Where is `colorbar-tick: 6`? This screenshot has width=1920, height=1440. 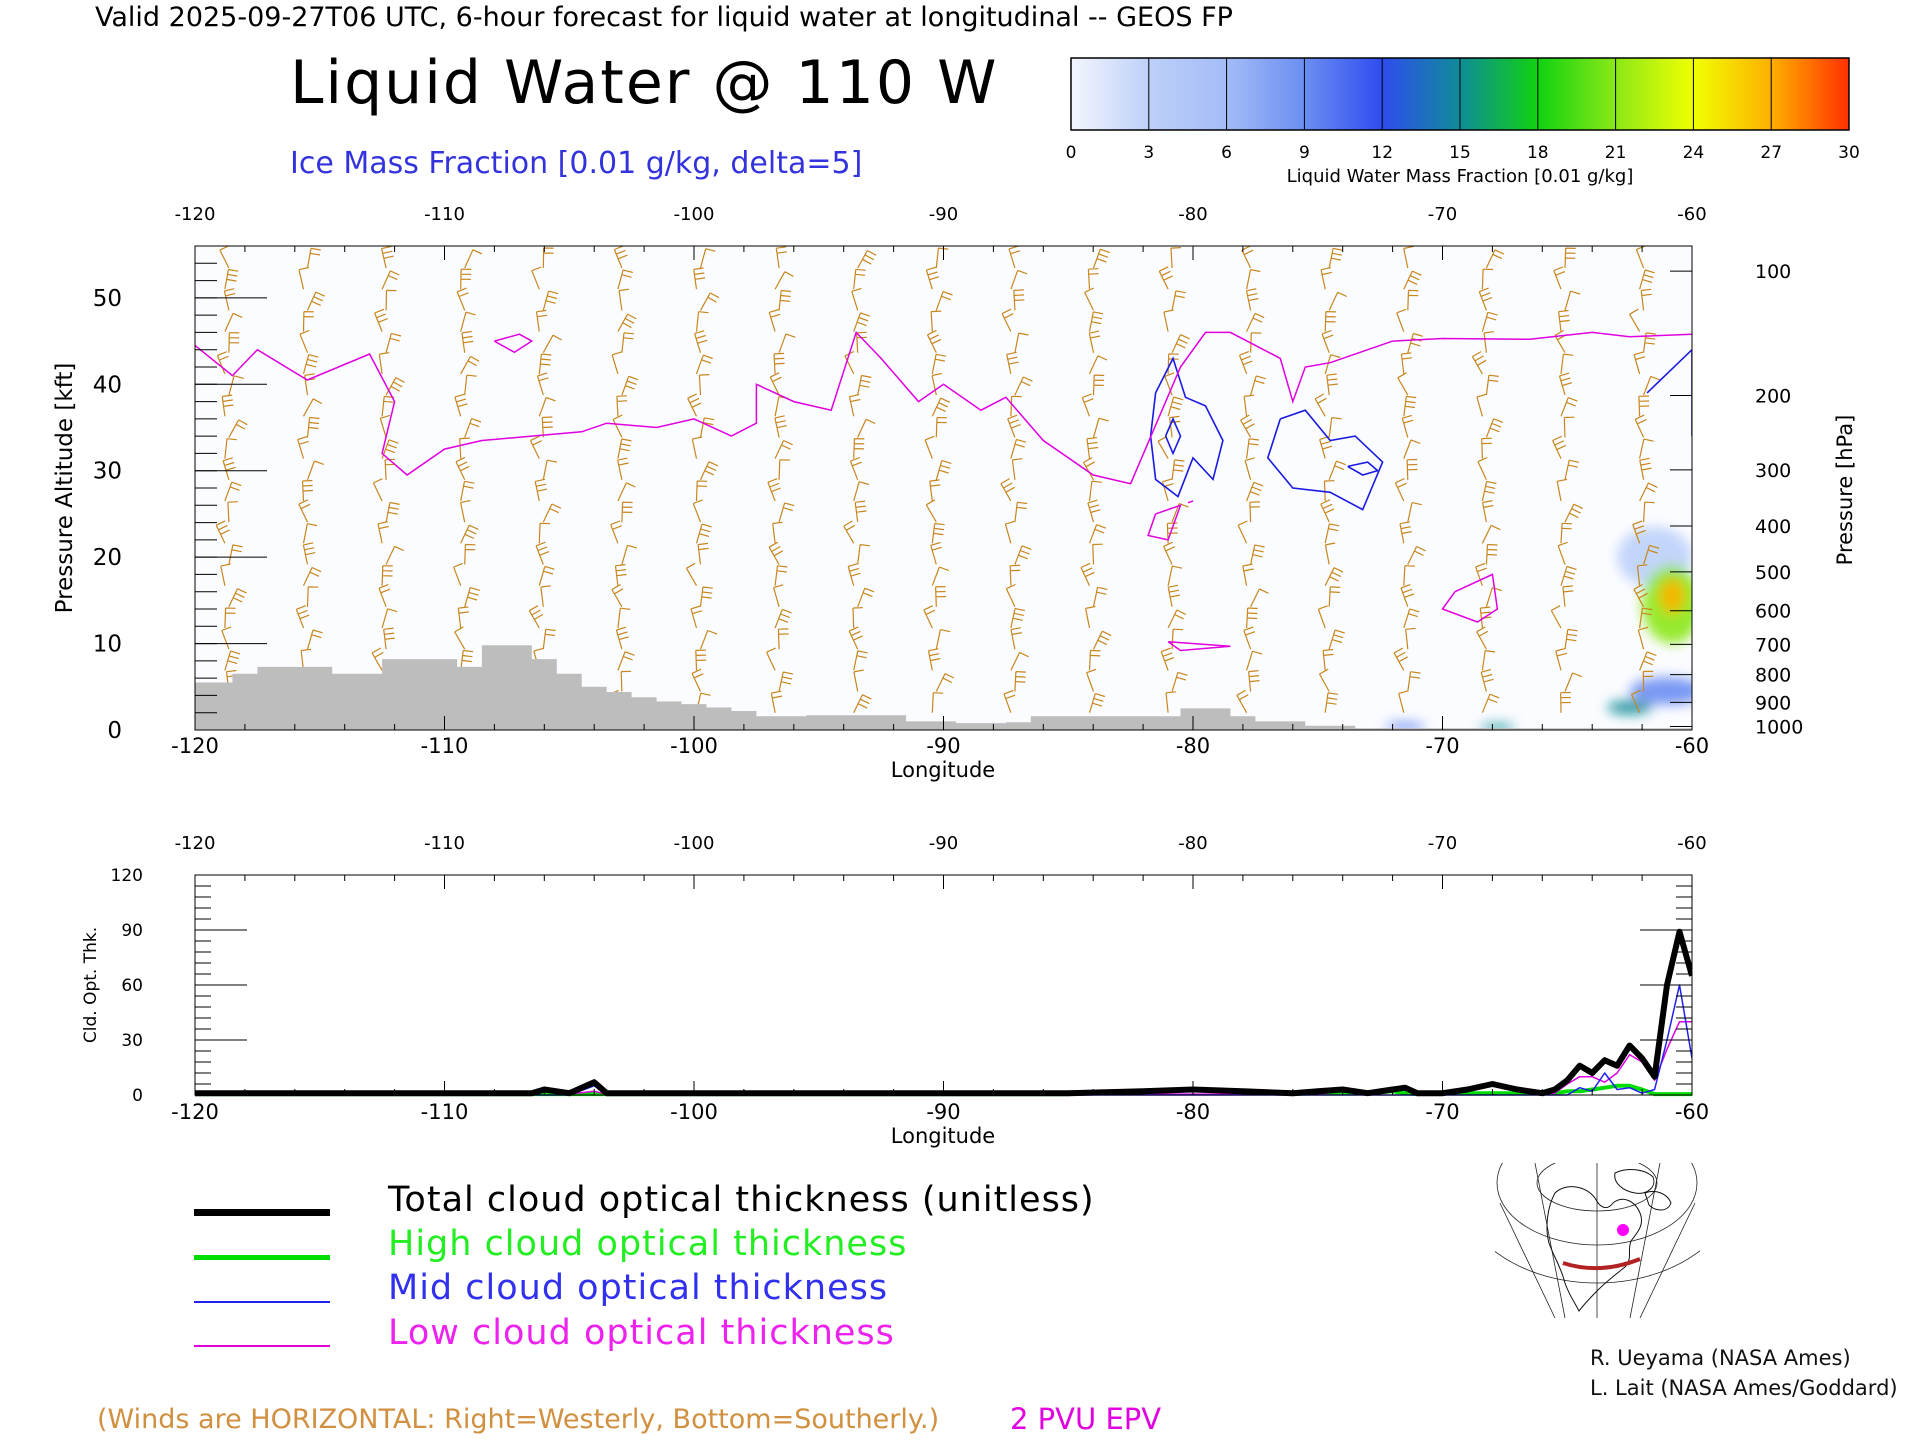
colorbar-tick: 6 is located at coordinates (1226, 153).